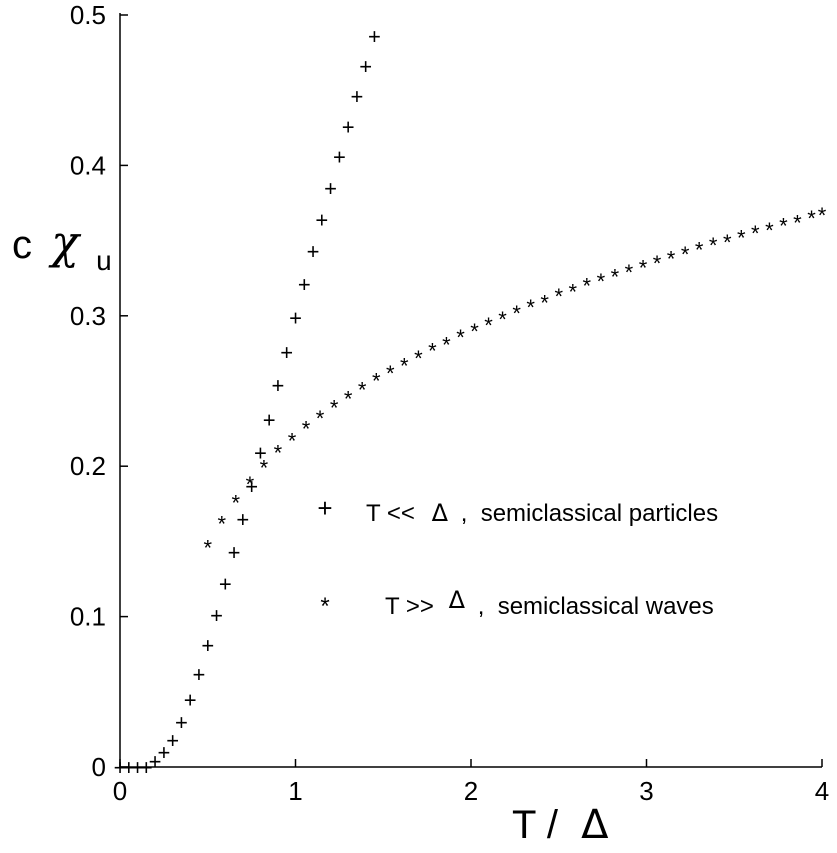 This screenshot has height=853, width=837. Describe the element at coordinates (589, 513) in the screenshot. I see `legend-suffix-particles: , semiclassical particles` at that location.